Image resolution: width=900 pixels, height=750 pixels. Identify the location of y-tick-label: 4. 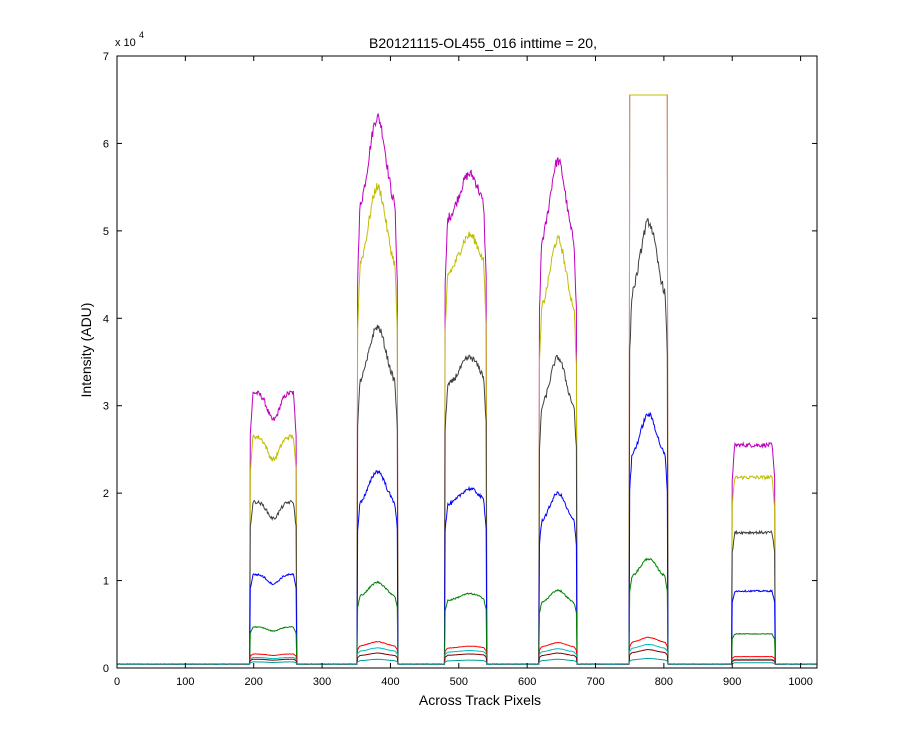
(106, 319).